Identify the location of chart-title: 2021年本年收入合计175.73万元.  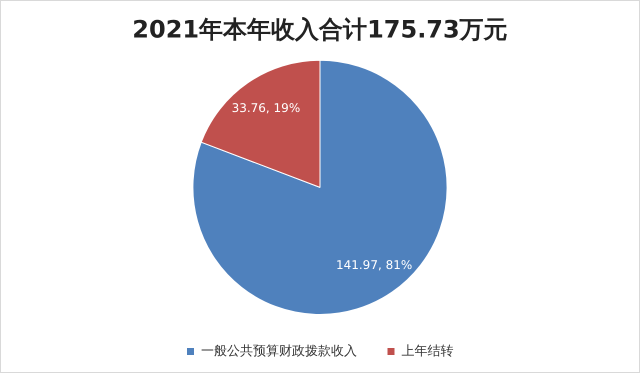
(320, 30).